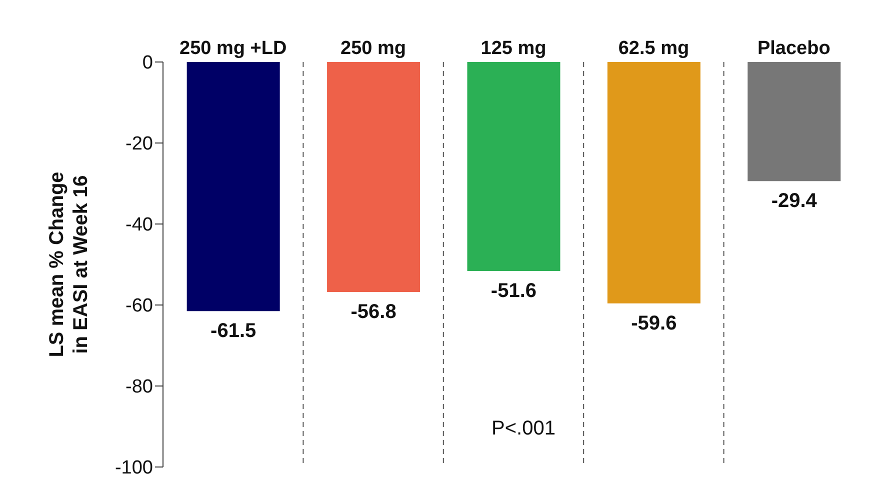 The image size is (884, 483). Describe the element at coordinates (373, 312) in the screenshot. I see `data-label: -56.8` at that location.